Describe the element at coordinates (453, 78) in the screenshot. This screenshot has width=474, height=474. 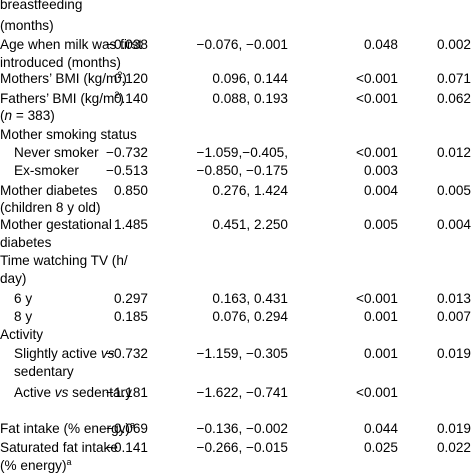
I see `p-value-adjusted-cell: 0.071` at that location.